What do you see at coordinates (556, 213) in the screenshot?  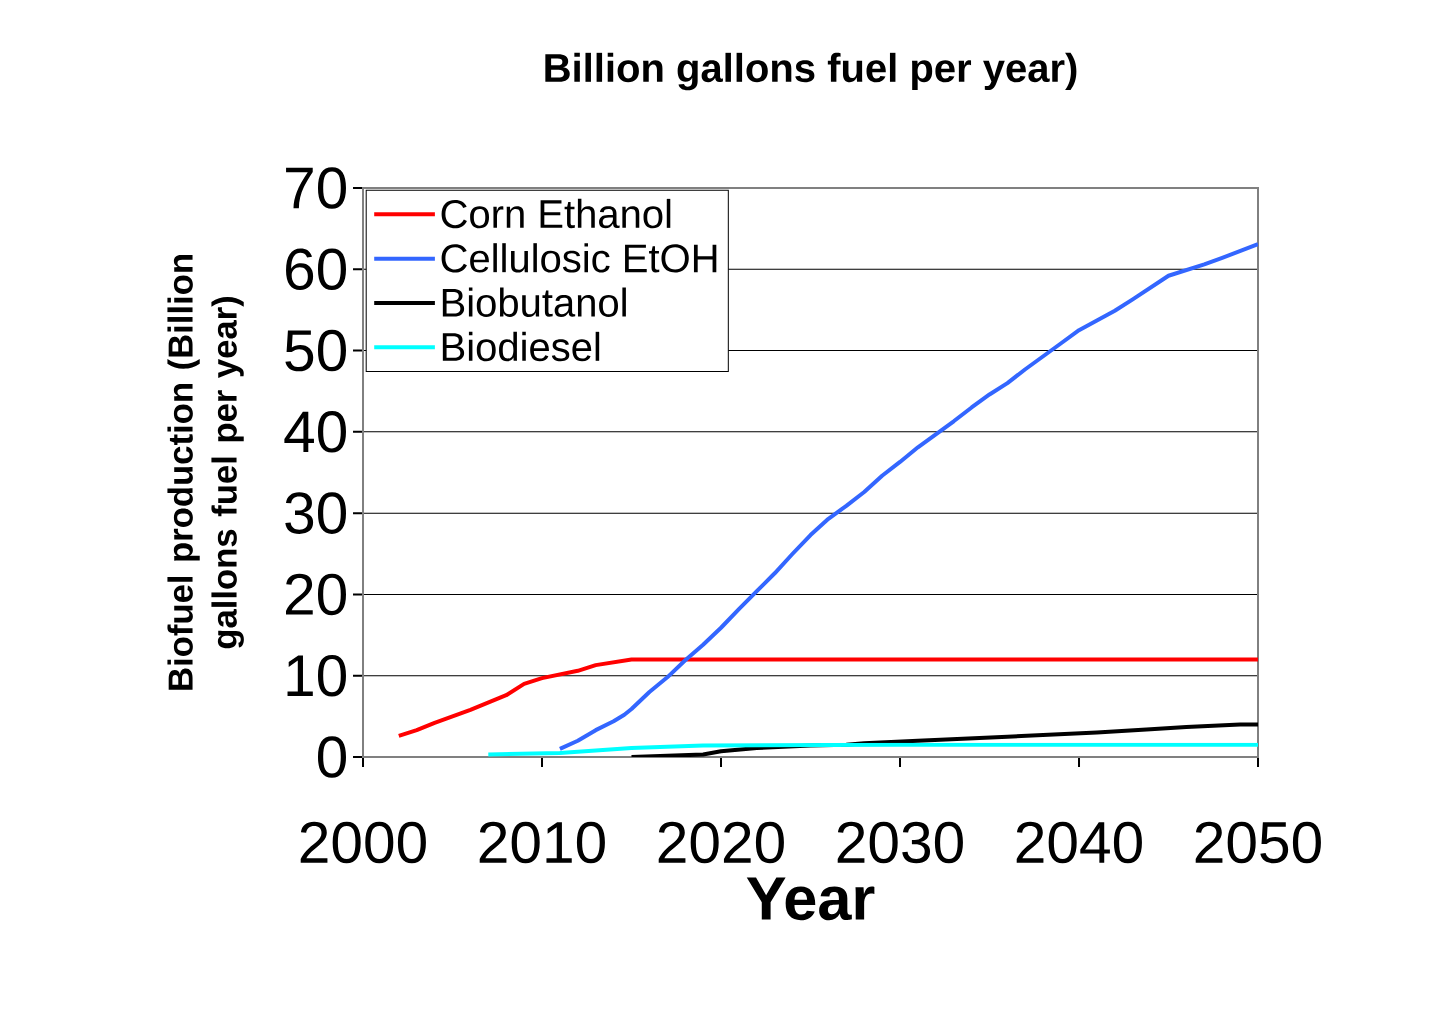 I see `legend-label: Corn Ethanol` at bounding box center [556, 213].